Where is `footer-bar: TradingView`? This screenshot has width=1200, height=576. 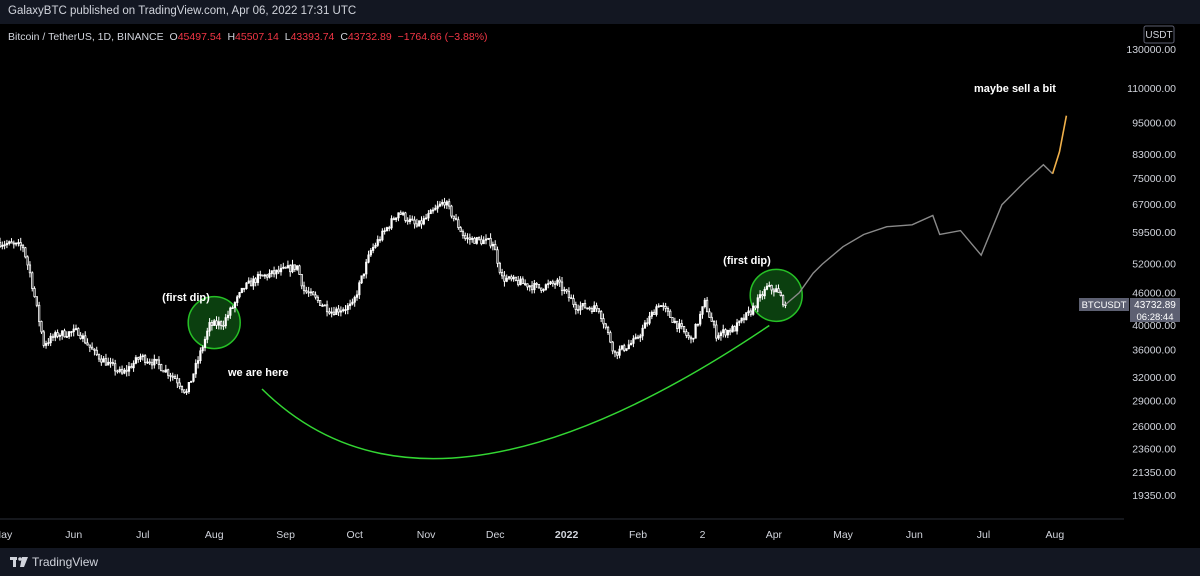 footer-bar: TradingView is located at coordinates (600, 562).